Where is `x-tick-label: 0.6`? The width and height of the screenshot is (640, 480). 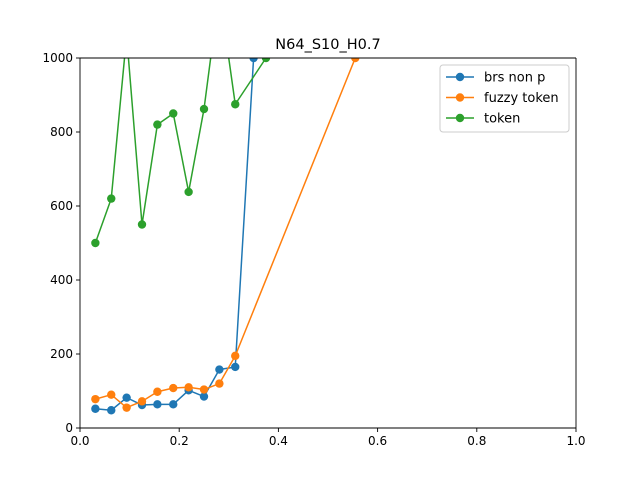 x-tick-label: 0.6 is located at coordinates (377, 441).